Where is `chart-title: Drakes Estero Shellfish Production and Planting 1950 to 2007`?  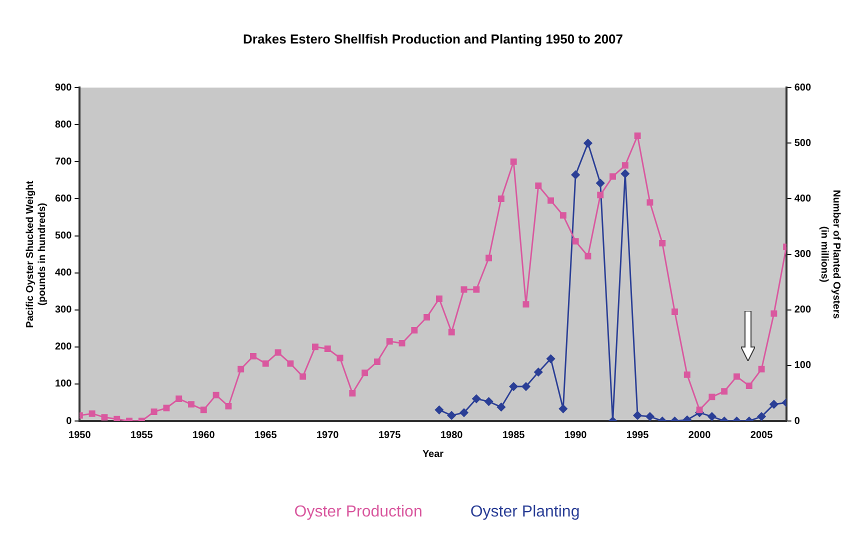 chart-title: Drakes Estero Shellfish Production and Planting 1950 to 2007 is located at coordinates (433, 38).